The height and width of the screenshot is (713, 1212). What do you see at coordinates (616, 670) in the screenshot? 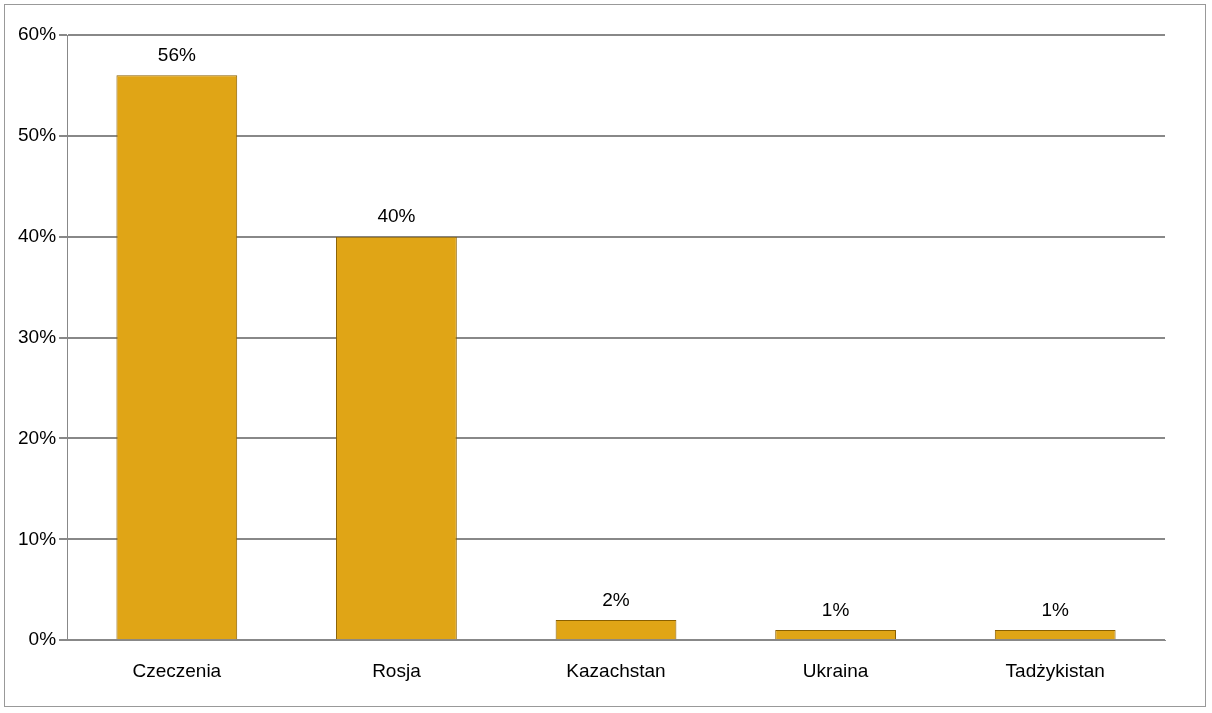
I see `x-tick-label: Kazachstan` at bounding box center [616, 670].